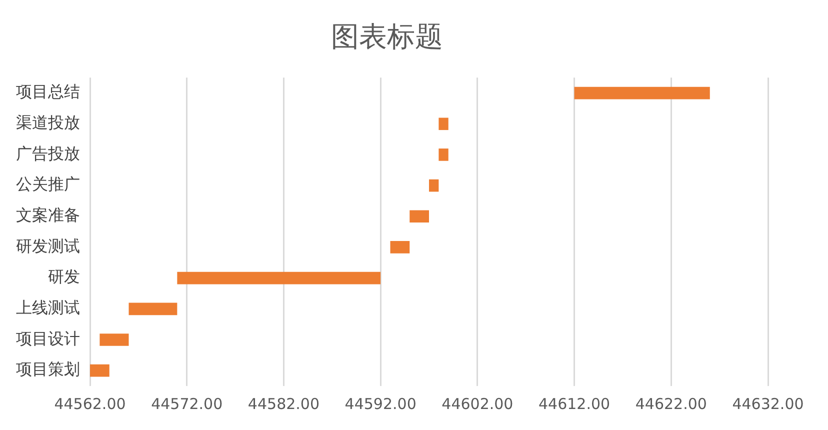 Image resolution: width=828 pixels, height=430 pixels. What do you see at coordinates (64, 276) in the screenshot?
I see `y-tick-label: 研发` at bounding box center [64, 276].